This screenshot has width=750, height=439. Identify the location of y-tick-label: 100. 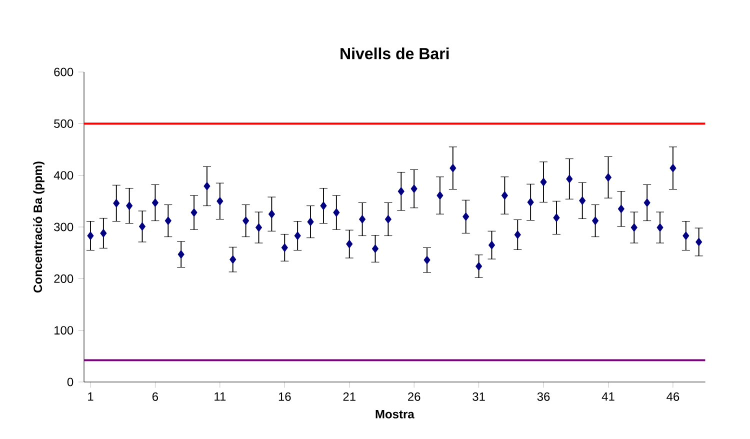
(64, 330).